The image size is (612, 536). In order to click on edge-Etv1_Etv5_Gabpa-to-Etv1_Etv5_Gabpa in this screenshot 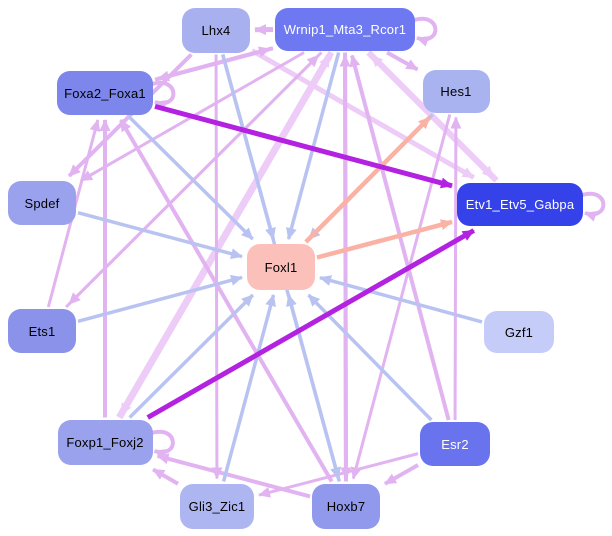, I will do `click(593, 206)`.